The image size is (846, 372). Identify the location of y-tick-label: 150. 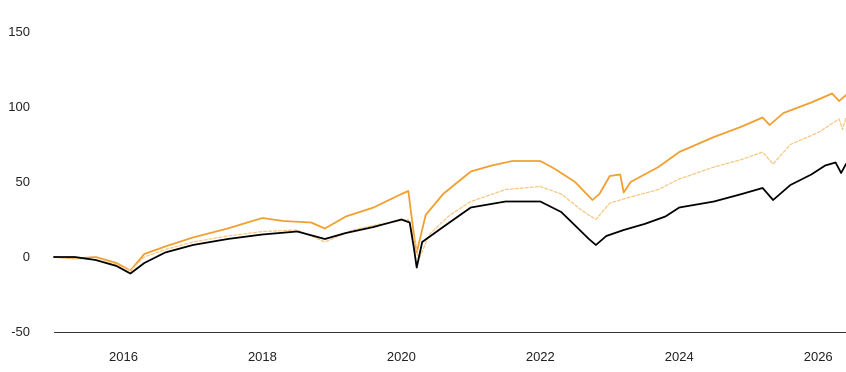
(19, 31).